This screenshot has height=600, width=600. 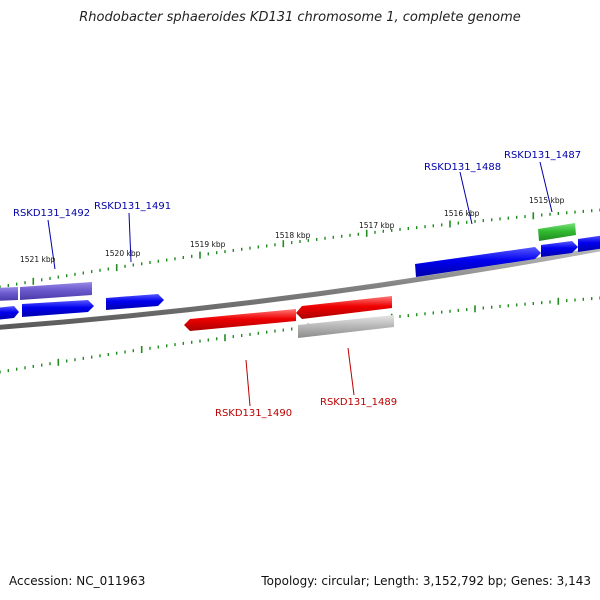 I want to click on gene-label: RSKD131_1491, so click(x=132, y=206).